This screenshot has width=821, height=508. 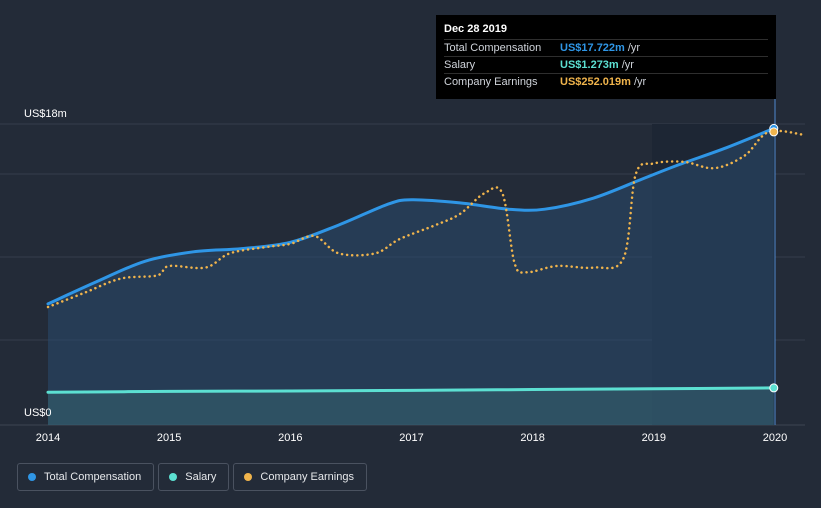 What do you see at coordinates (48, 438) in the screenshot?
I see `x-tick-label: 2014` at bounding box center [48, 438].